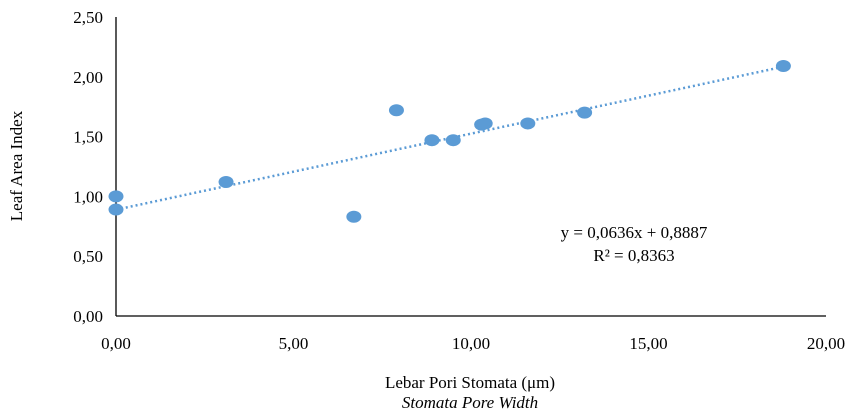  What do you see at coordinates (88, 167) in the screenshot?
I see `y-tick-labels: 0,00 0,50 1,00 1,50 2,00 2,50` at bounding box center [88, 167].